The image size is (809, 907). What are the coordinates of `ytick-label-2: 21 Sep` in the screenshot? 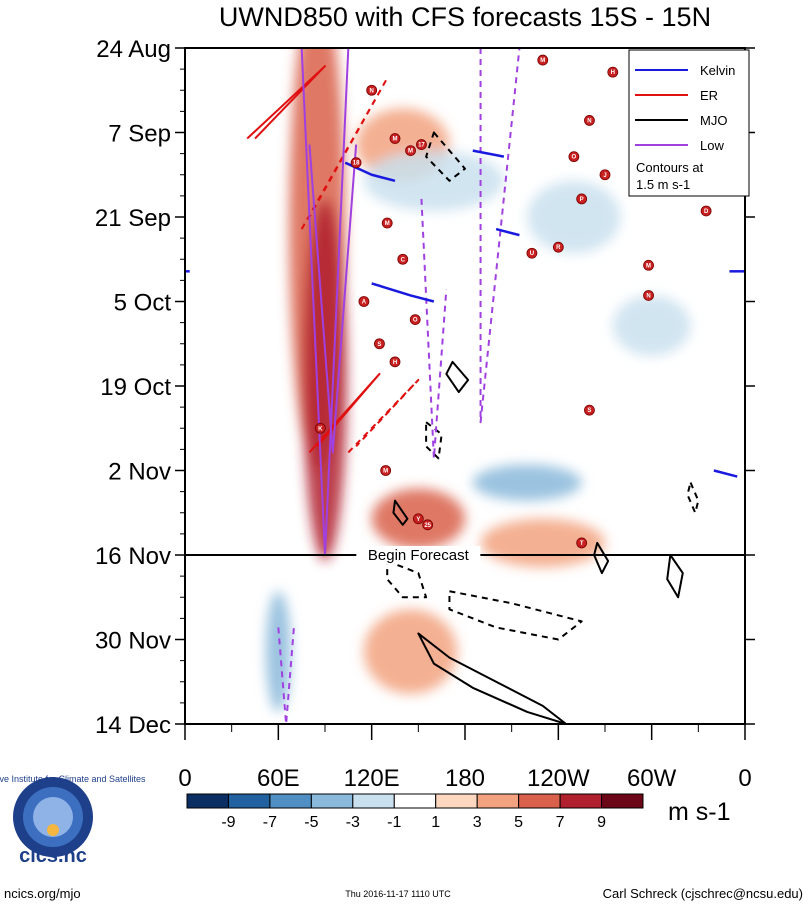 It's located at (133, 218).